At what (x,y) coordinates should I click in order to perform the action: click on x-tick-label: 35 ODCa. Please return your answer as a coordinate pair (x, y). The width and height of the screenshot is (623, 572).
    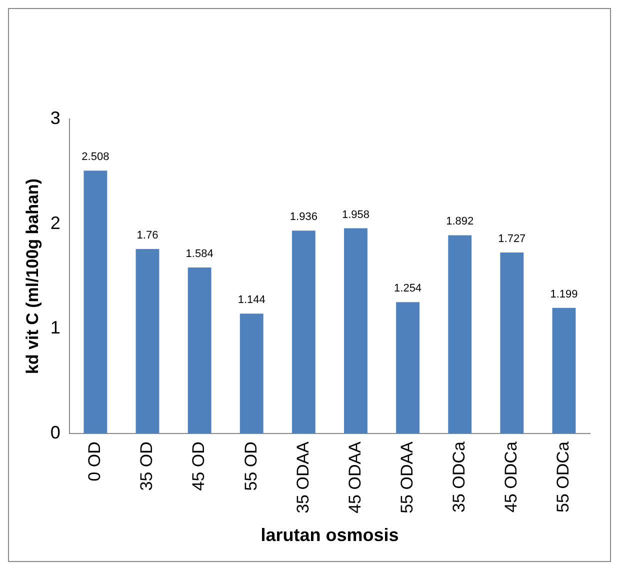
    Looking at the image, I should click on (459, 476).